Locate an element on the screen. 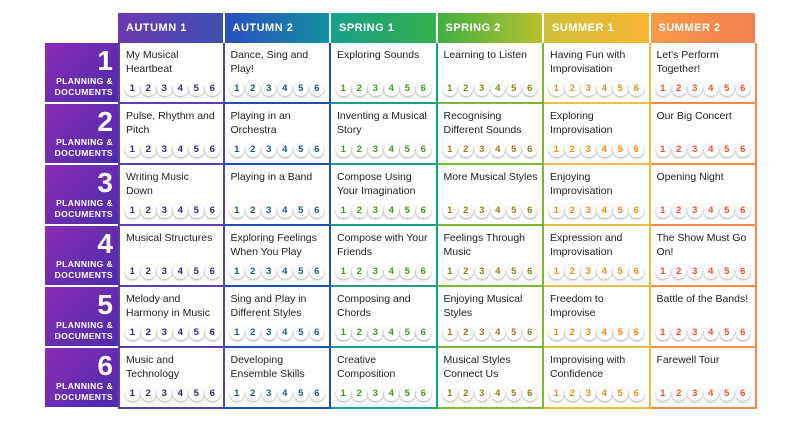 The height and width of the screenshot is (423, 800). unit-title: Farewell Tour is located at coordinates (688, 360).